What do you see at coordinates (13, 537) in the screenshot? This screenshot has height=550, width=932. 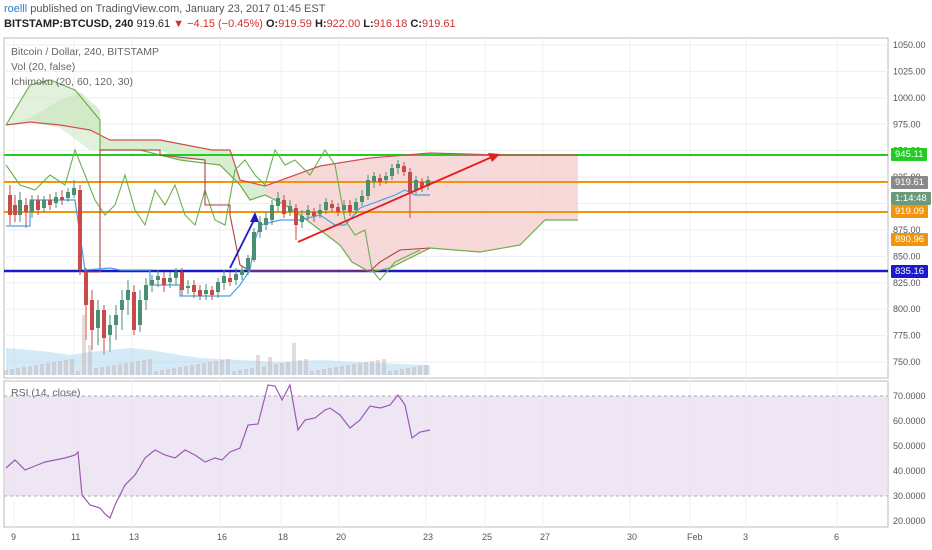 I see `time-axis-label: 9` at bounding box center [13, 537].